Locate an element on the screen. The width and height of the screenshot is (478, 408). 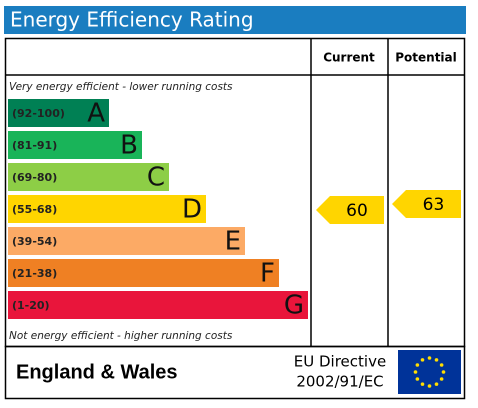
band-letter: B is located at coordinates (129, 146).